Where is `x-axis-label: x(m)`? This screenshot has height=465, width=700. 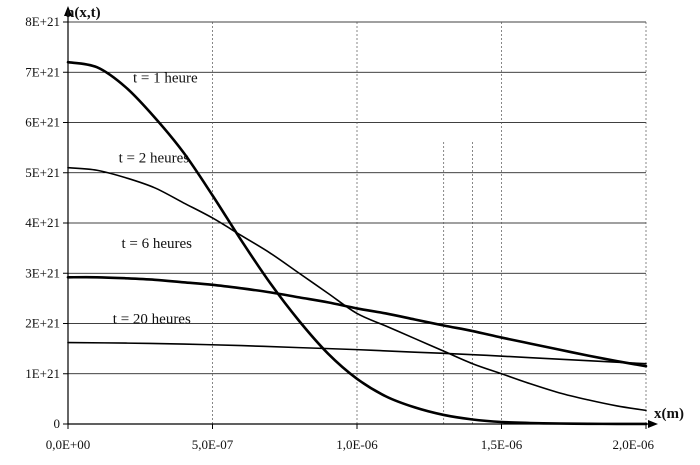 x-axis-label: x(m) is located at coordinates (669, 414).